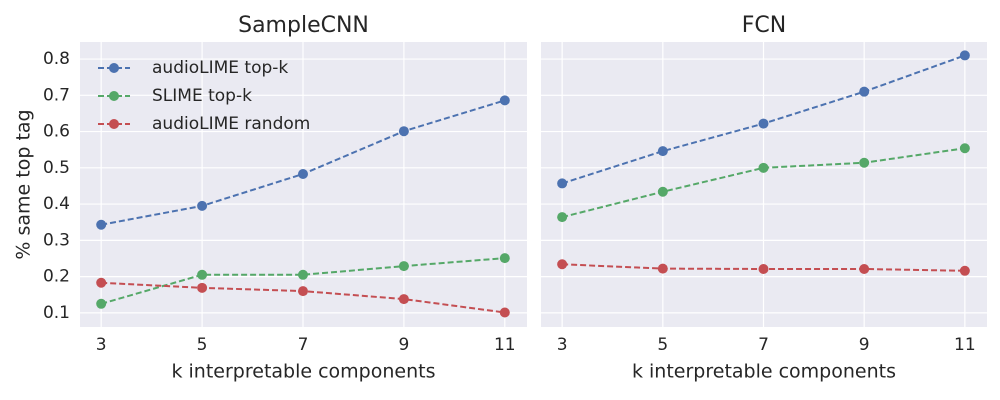  What do you see at coordinates (56, 204) in the screenshot?
I see `y-tick-label: 0.4` at bounding box center [56, 204].